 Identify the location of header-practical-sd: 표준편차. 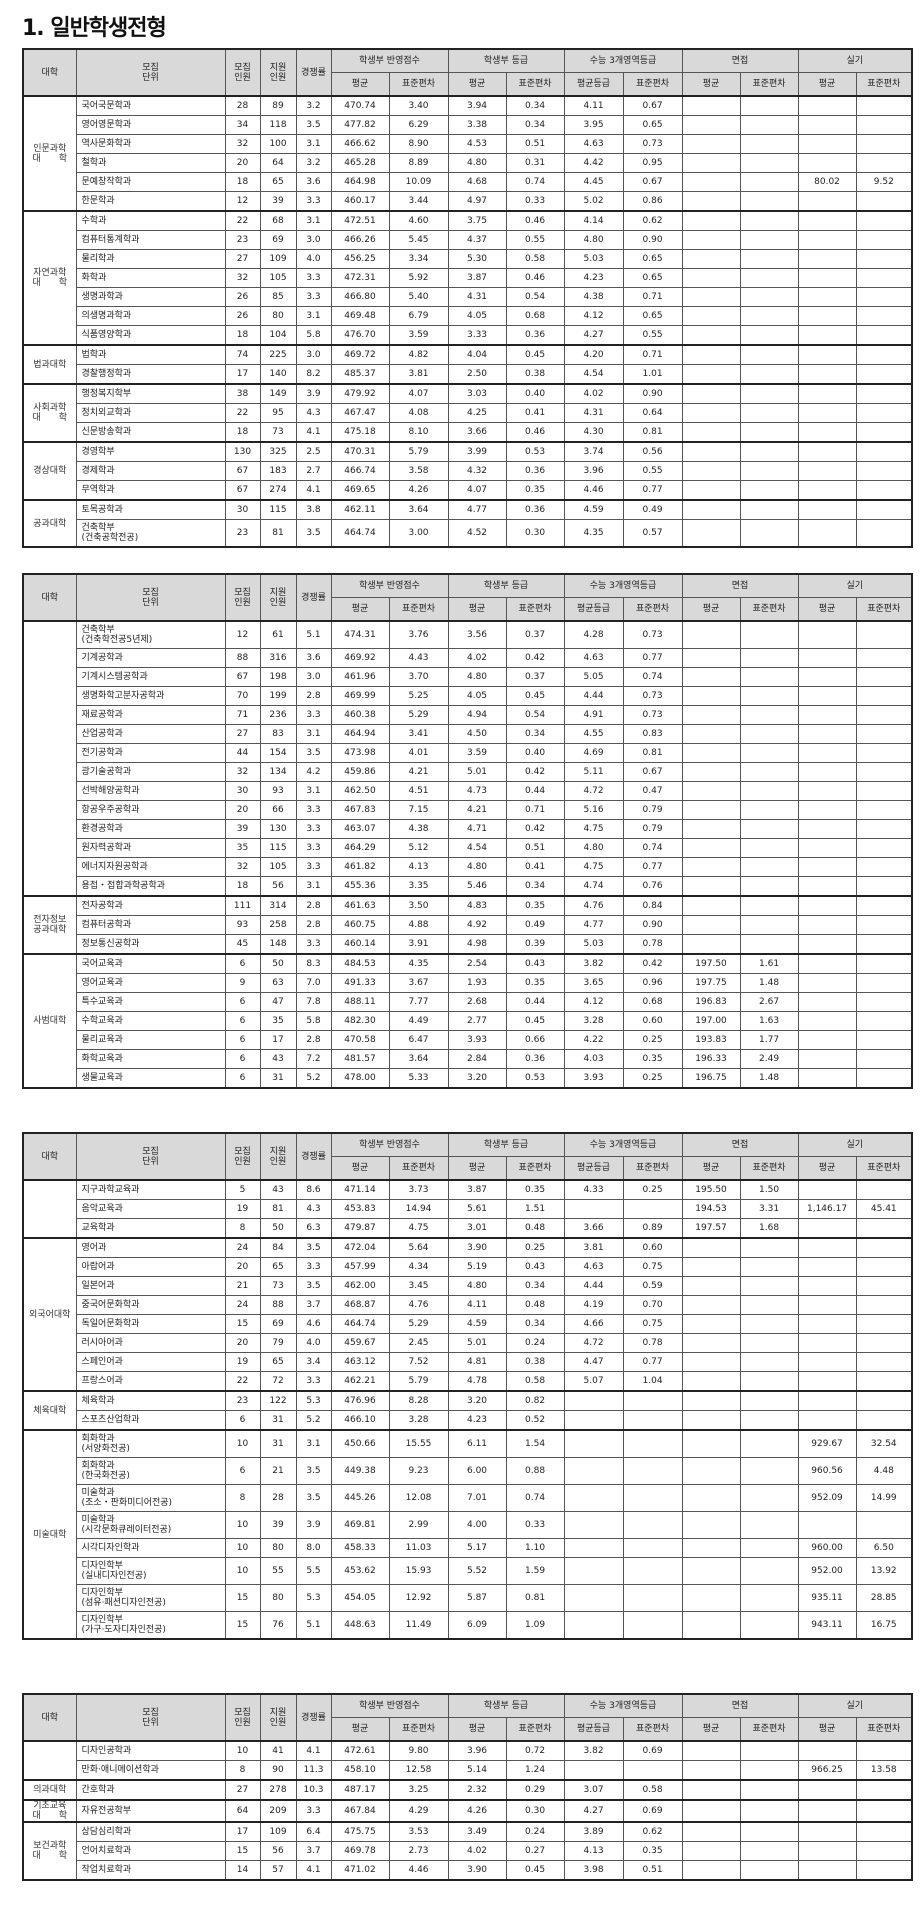
(884, 1168).